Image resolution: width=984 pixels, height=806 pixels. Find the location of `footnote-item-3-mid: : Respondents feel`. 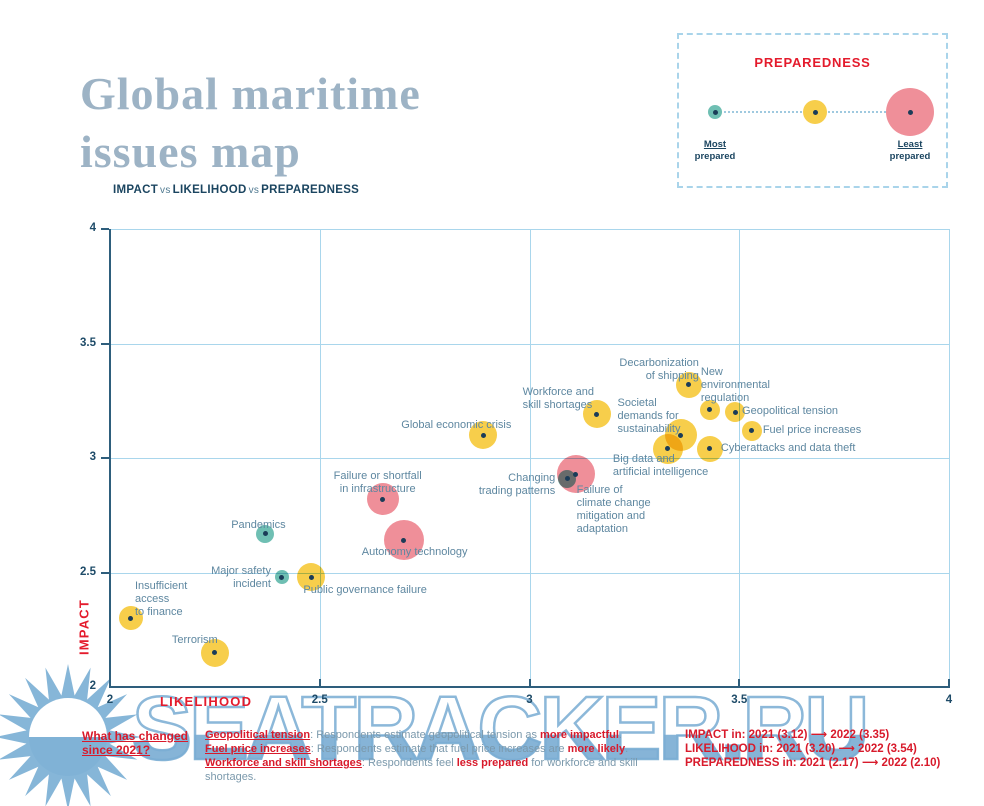

footnote-item-3-mid: : Respondents feel is located at coordinates (409, 763).